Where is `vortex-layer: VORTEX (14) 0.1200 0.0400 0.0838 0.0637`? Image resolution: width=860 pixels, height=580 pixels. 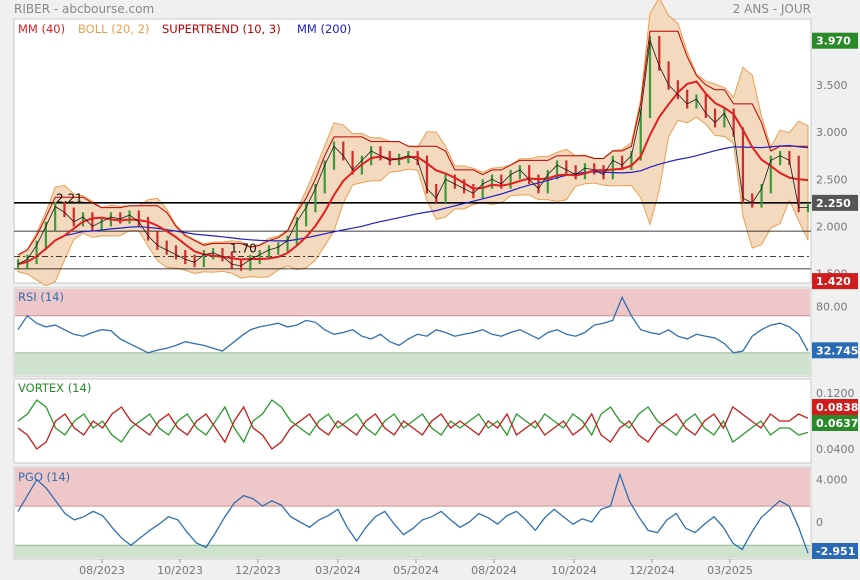
vortex-layer: VORTEX (14) 0.1200 0.0400 0.0838 0.0637 is located at coordinates (437, 418).